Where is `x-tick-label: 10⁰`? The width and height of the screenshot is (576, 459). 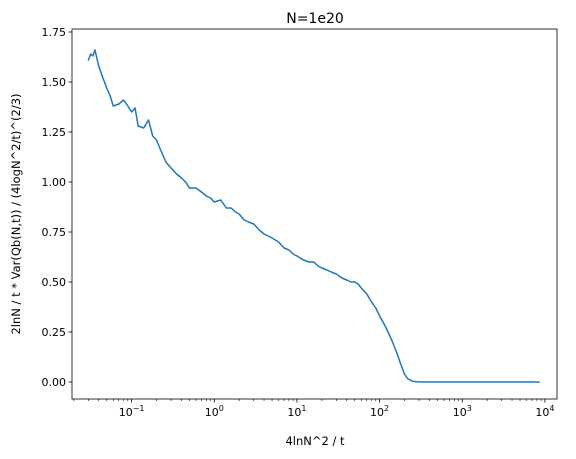 x-tick-label: 10⁰ is located at coordinates (214, 411).